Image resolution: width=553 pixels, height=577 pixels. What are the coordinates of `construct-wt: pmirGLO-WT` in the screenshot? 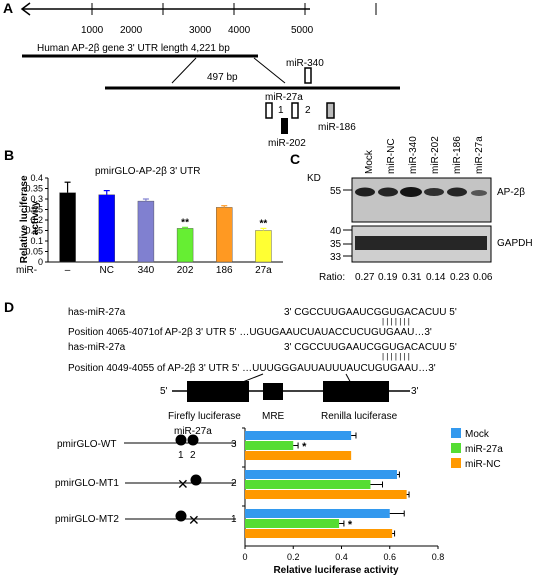 It's located at (86, 444).